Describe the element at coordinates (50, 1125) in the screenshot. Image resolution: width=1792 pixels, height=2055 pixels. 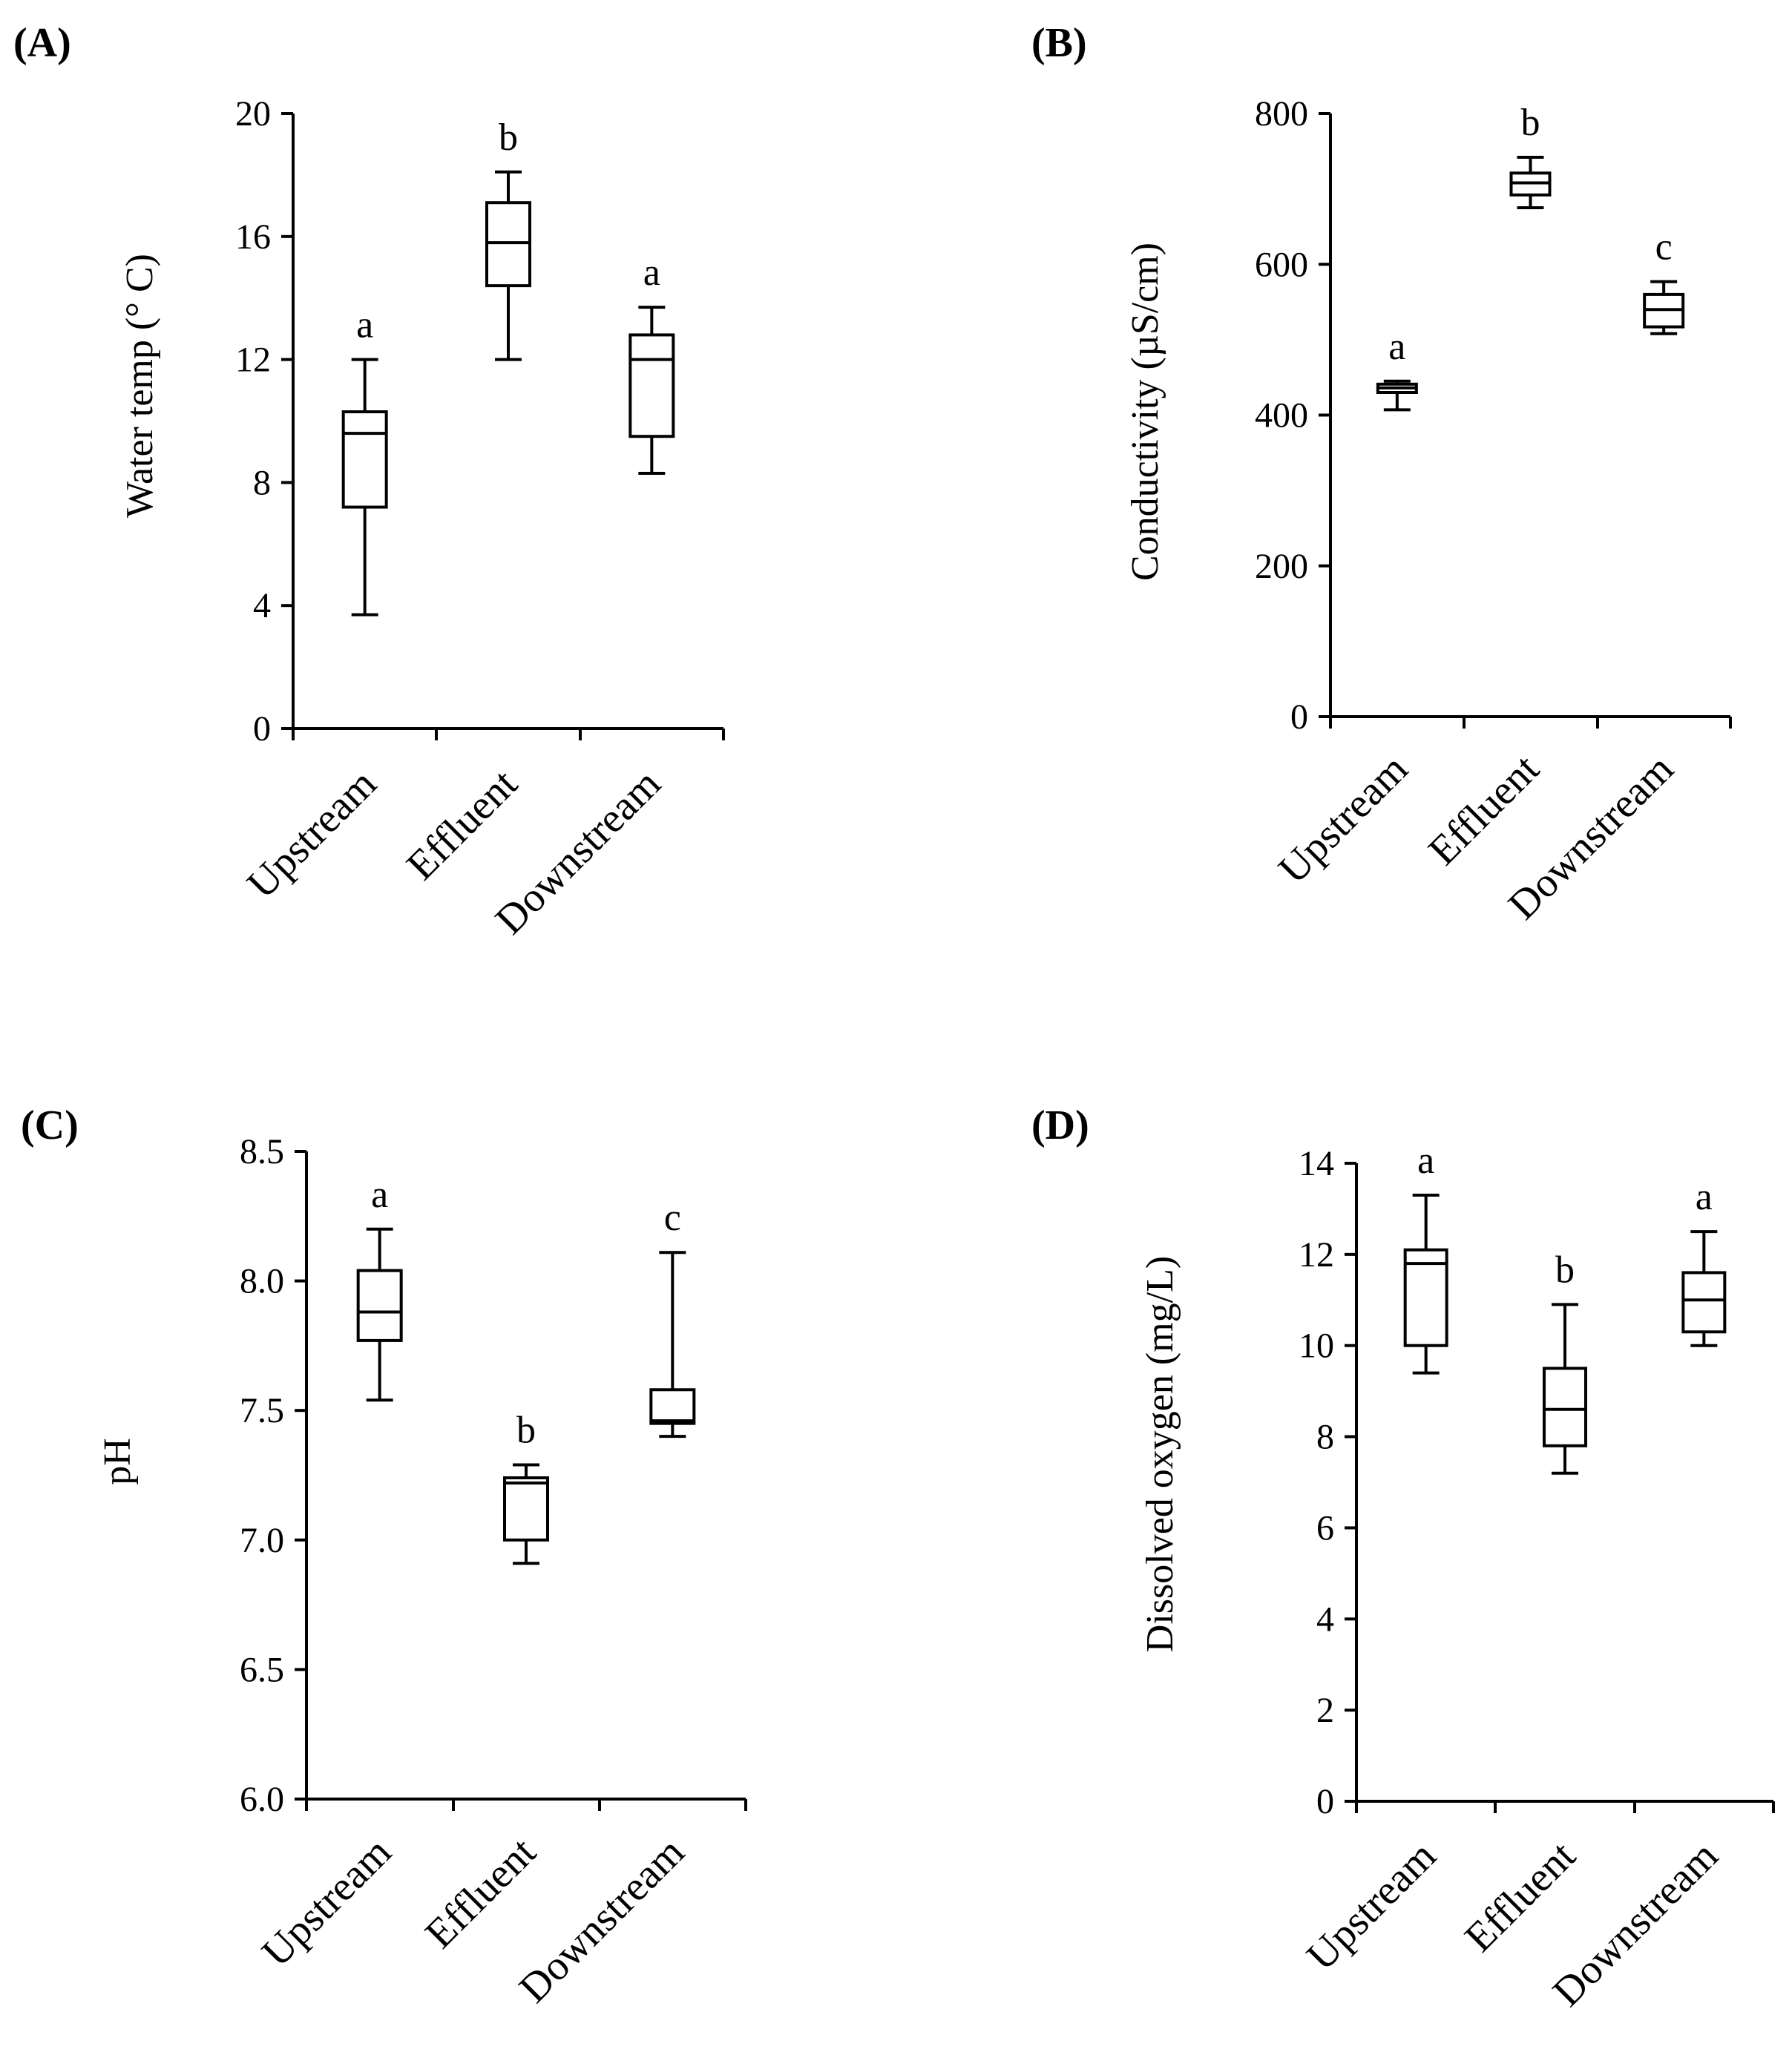
I see `panel-label-c: (C)` at that location.